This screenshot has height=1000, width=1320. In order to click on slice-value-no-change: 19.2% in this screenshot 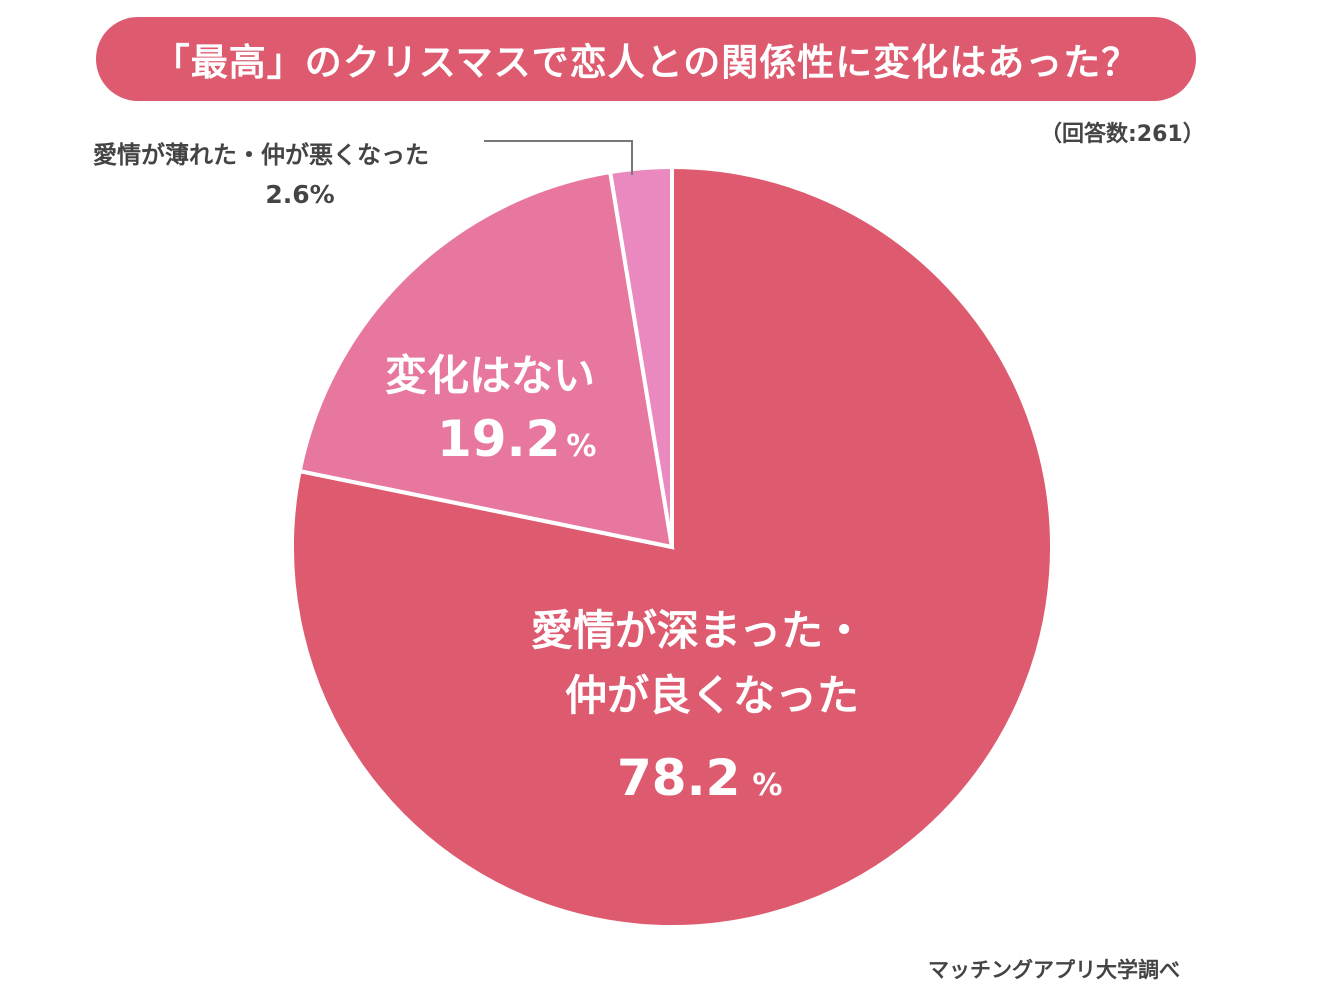, I will do `click(516, 439)`.